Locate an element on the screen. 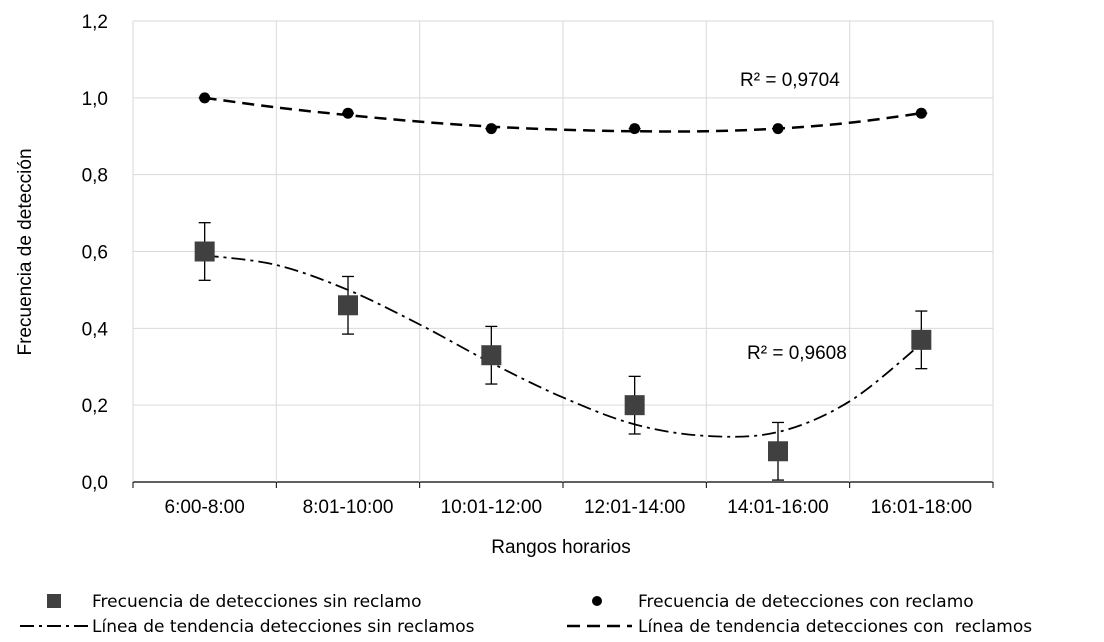 Image resolution: width=1104 pixels, height=642 pixels. y-tick-label: 0,8 is located at coordinates (95, 176).